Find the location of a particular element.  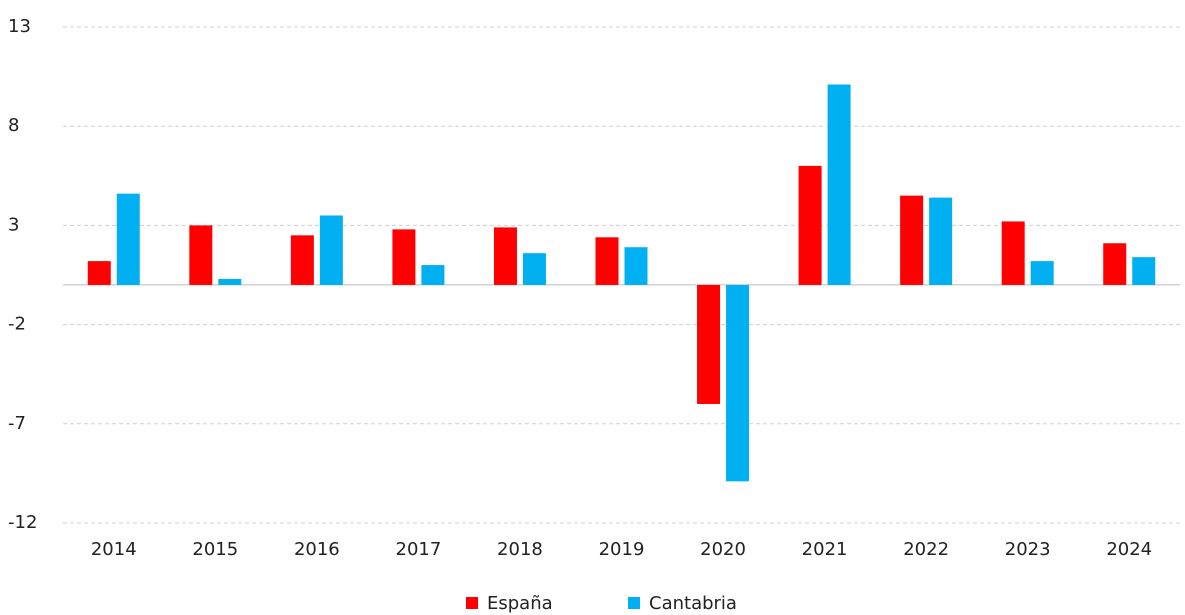

x-tick-label: 2019 is located at coordinates (622, 549).